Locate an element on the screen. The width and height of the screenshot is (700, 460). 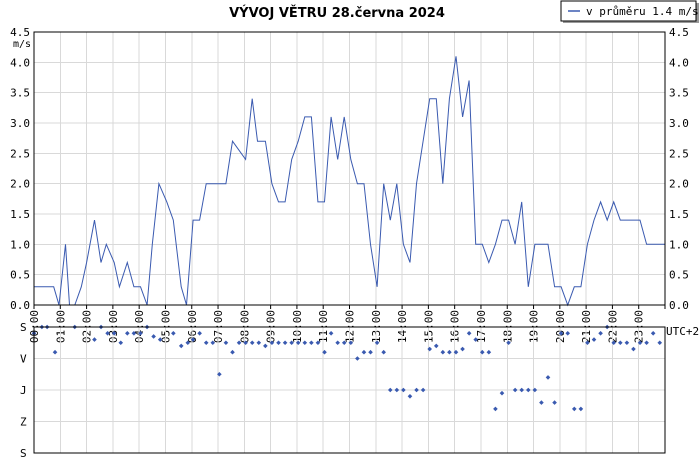
speed-y-tick-right: 3.5 is located at coordinates (679, 93).